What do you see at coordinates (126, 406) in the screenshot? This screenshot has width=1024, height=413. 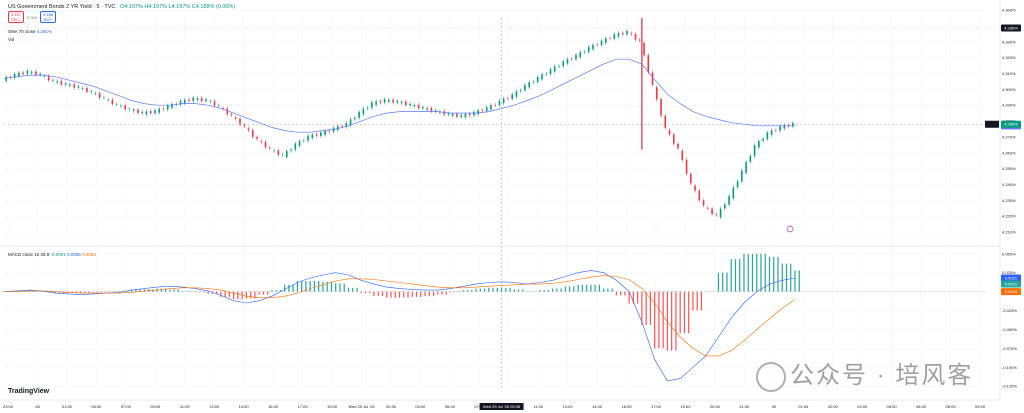 I see `time-tick-label: 07:00` at bounding box center [126, 406].